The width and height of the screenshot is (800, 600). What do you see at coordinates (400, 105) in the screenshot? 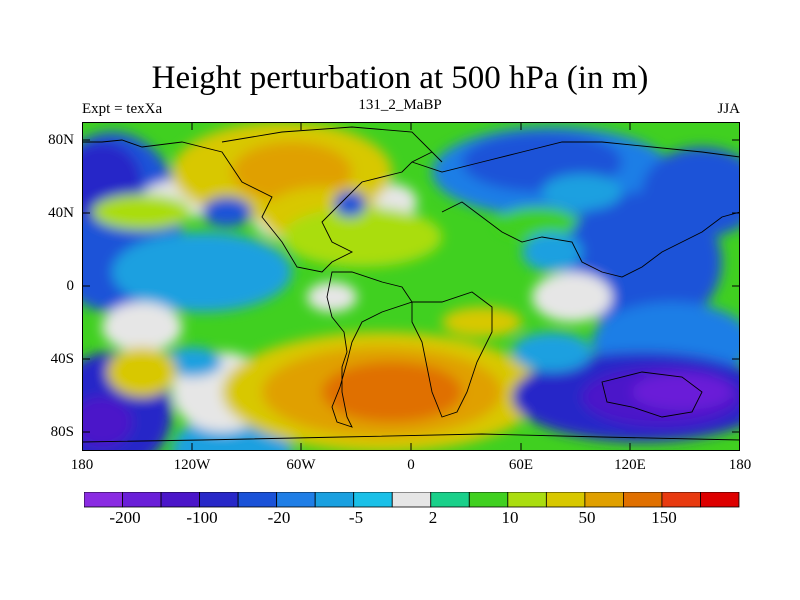
I see `run-label: 131_2_MaBP` at bounding box center [400, 105].